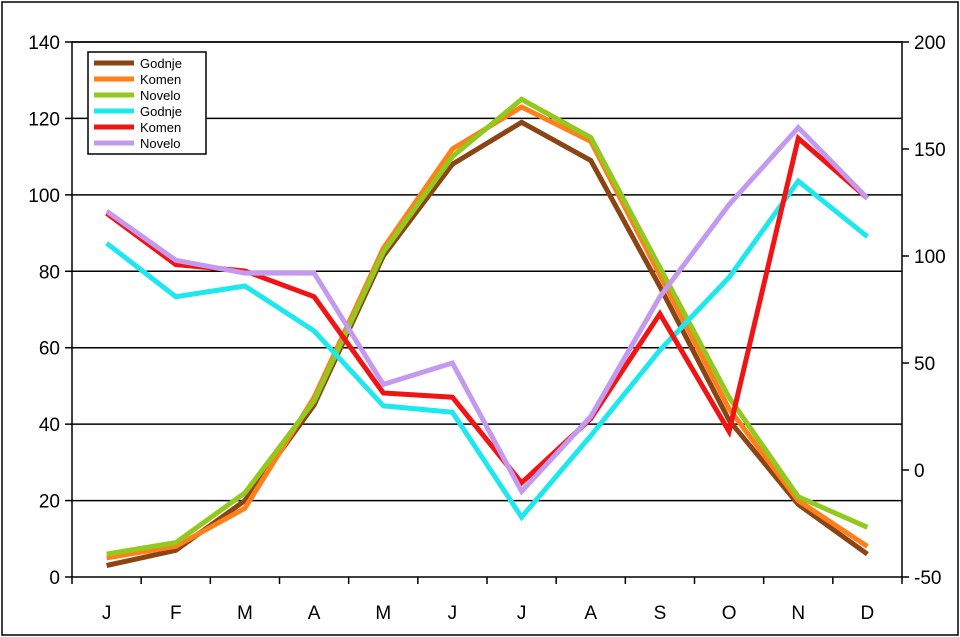  I want to click on x-axis-tick-label: S, so click(660, 613).